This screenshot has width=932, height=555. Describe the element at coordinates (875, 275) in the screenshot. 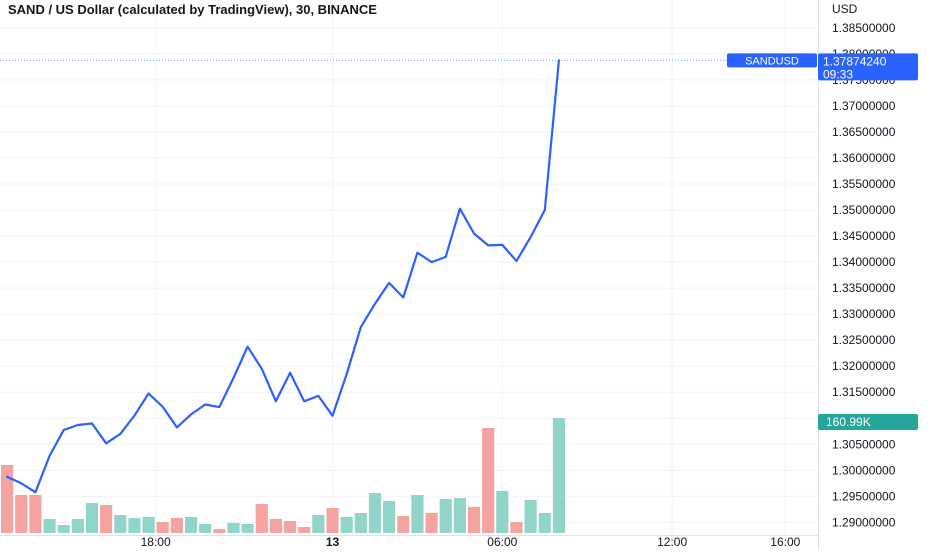

I see `price-axis-background` at that location.